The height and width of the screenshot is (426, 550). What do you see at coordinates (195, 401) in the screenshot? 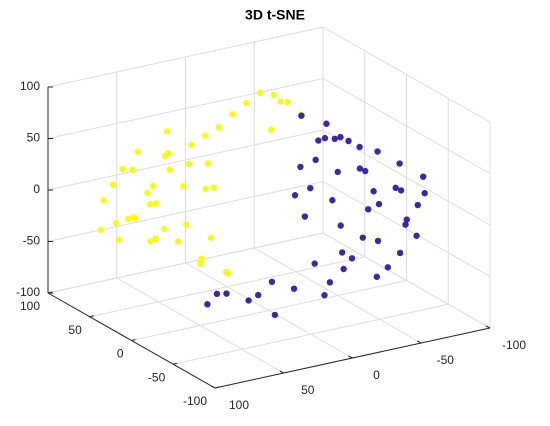
I see `y-tick-label: -100` at bounding box center [195, 401].